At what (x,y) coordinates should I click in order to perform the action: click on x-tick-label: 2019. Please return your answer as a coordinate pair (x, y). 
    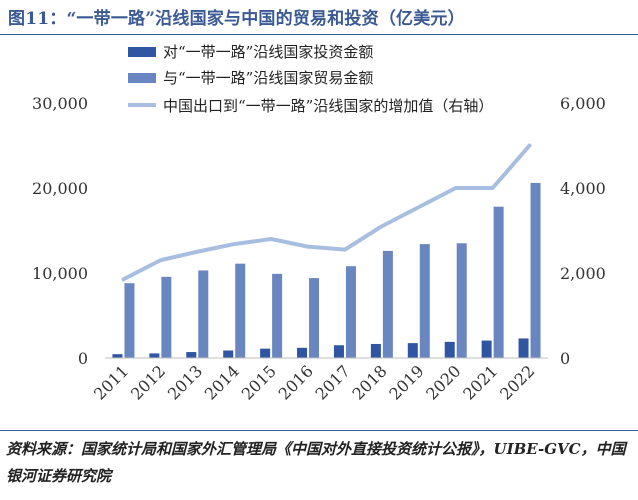
    Looking at the image, I should click on (406, 382).